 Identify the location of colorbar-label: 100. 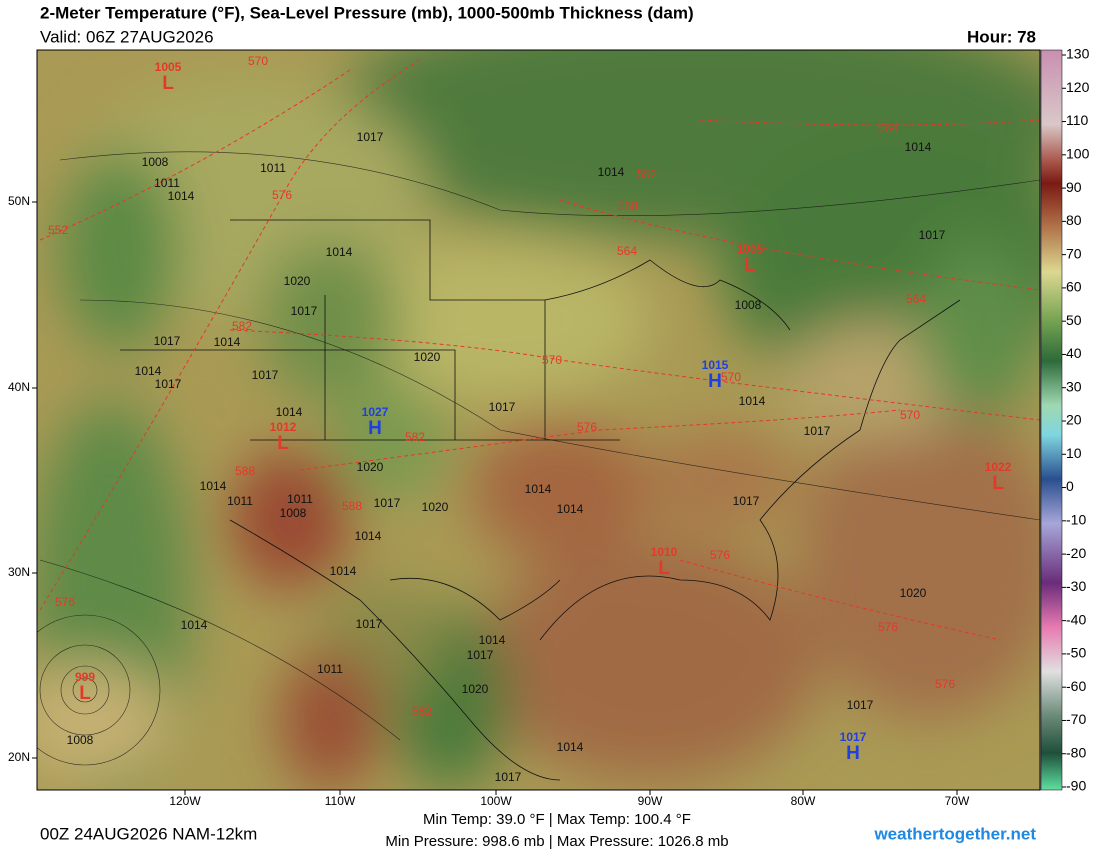
(1078, 154).